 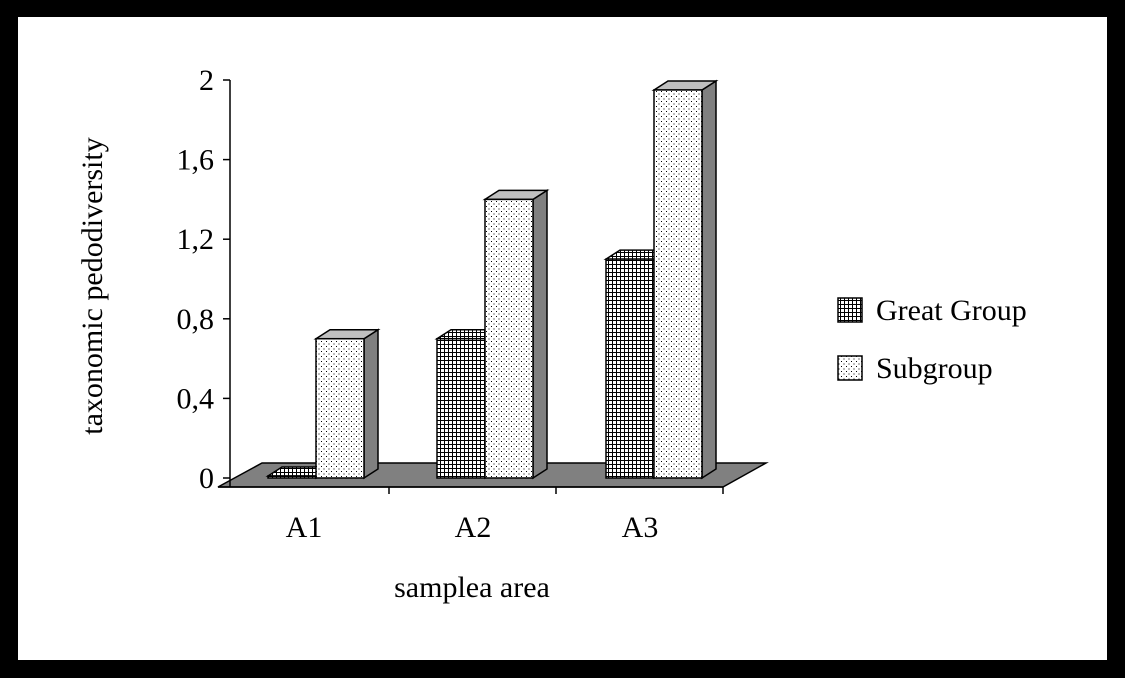 What do you see at coordinates (196, 160) in the screenshot?
I see `y-tick-label: 1,6` at bounding box center [196, 160].